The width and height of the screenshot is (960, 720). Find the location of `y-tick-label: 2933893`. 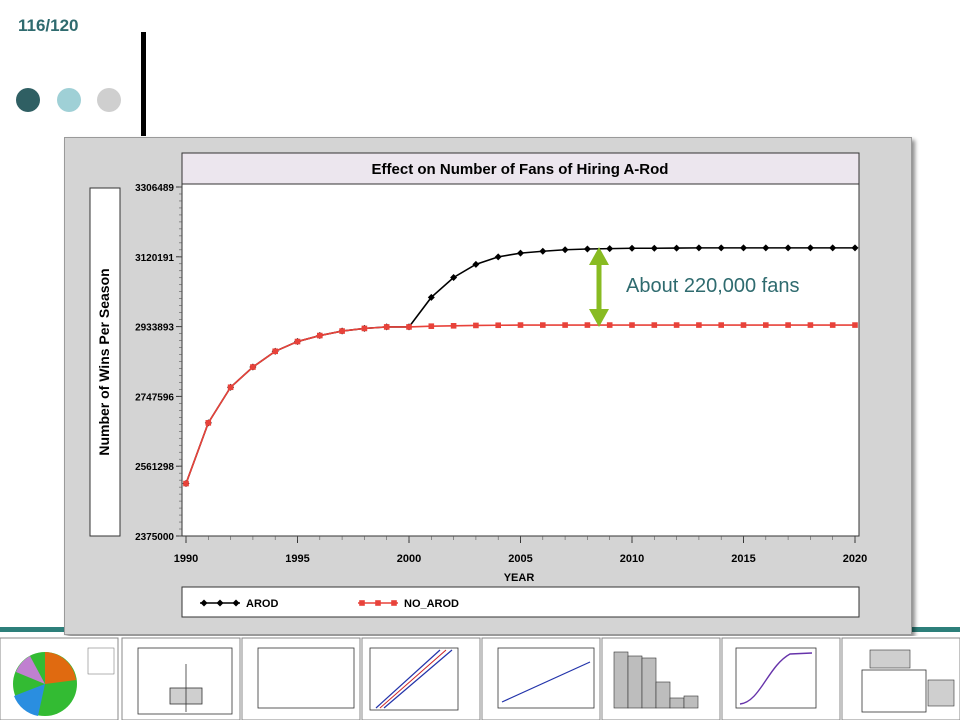

y-tick-label: 2933893 is located at coordinates (154, 328).